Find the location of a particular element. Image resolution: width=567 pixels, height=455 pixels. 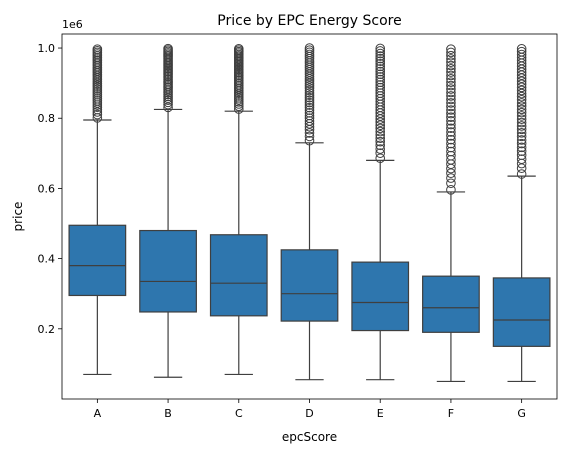

box-group-D is located at coordinates (309, 212).